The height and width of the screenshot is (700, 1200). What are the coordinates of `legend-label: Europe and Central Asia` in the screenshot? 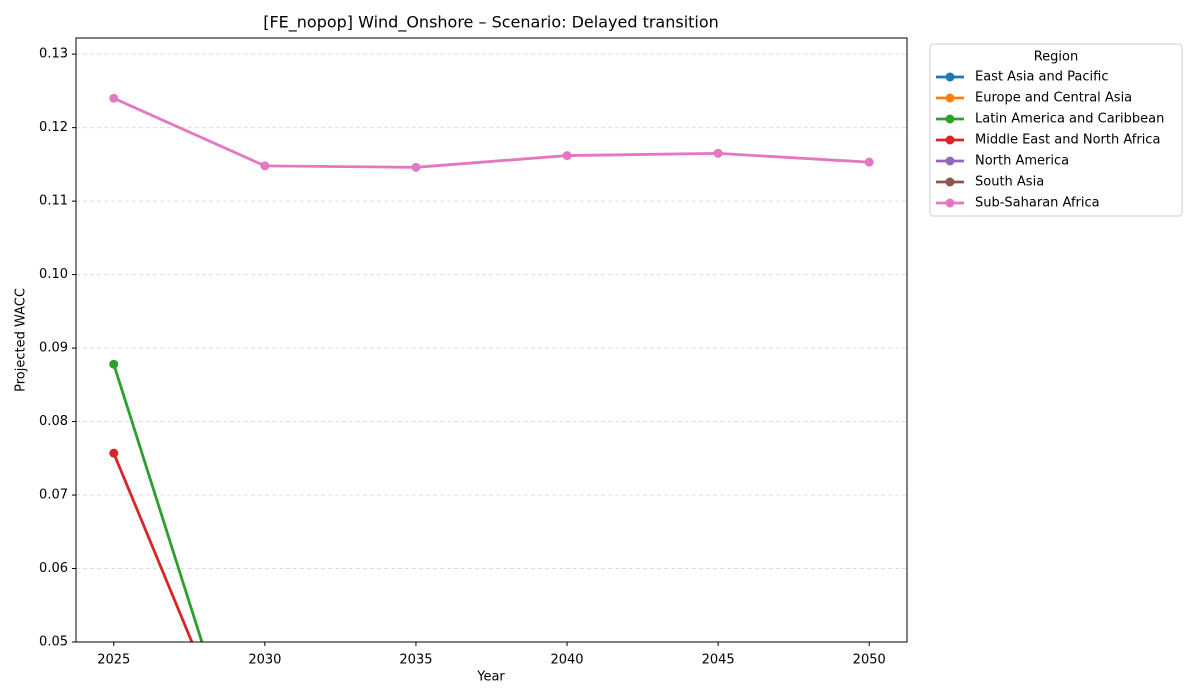 It's located at (1053, 98).